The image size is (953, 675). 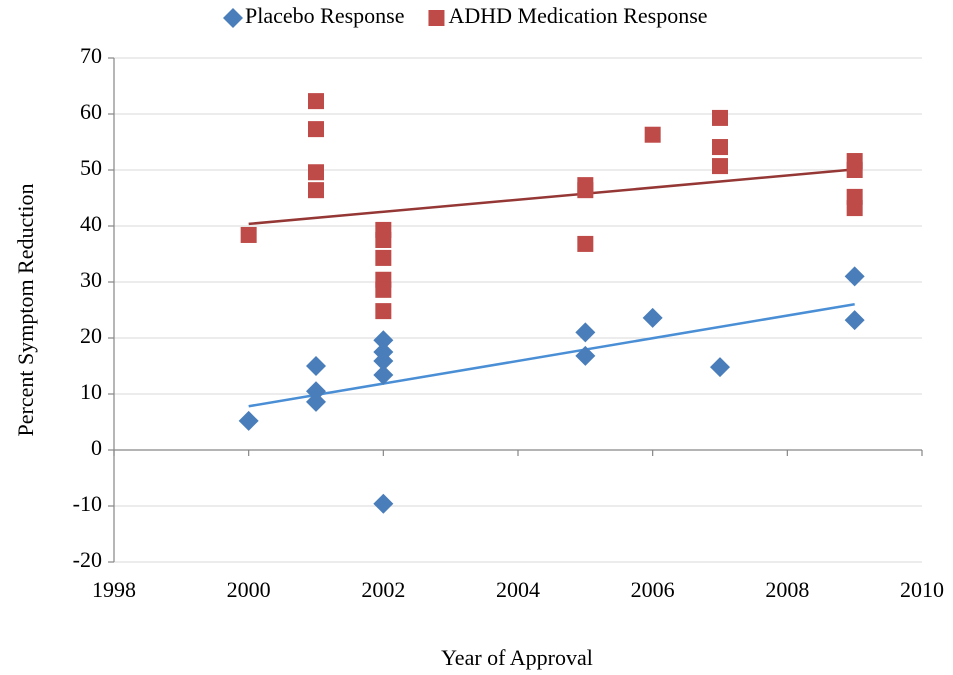 What do you see at coordinates (96, 447) in the screenshot?
I see `y-tick-label: 0` at bounding box center [96, 447].